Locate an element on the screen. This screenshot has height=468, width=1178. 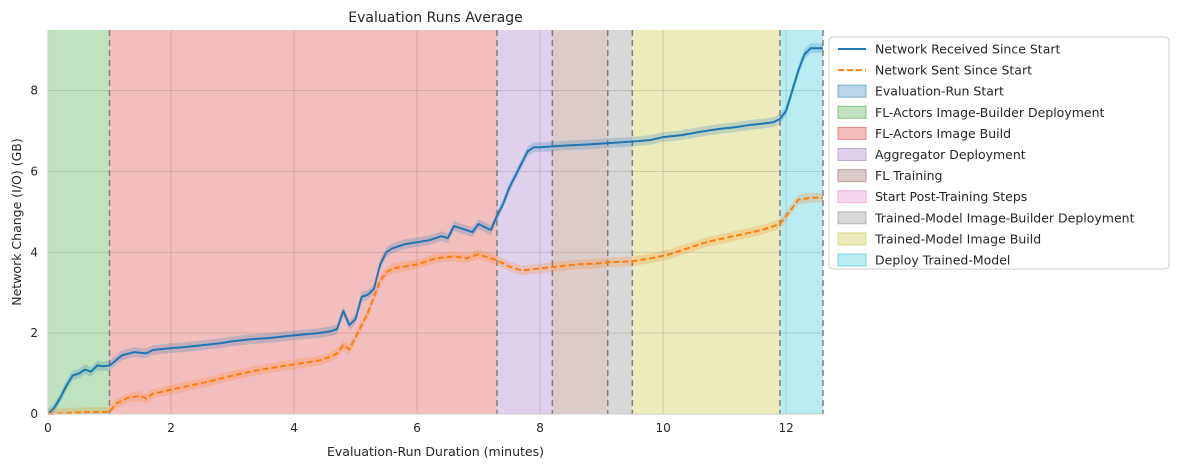
legend-label-phase-1: FL-Actors Image-Builder Deployment is located at coordinates (989, 112).